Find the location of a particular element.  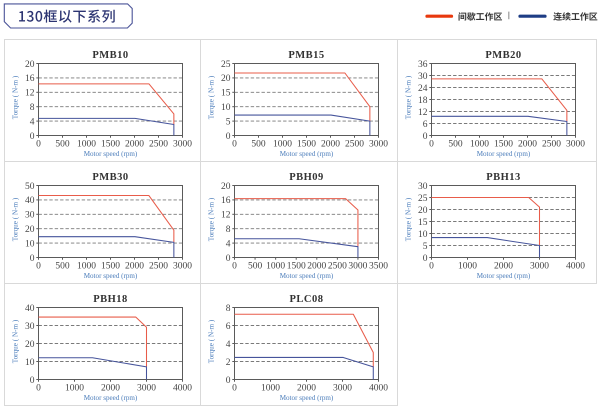

svg-text: 50 is located at coordinates (30, 187).